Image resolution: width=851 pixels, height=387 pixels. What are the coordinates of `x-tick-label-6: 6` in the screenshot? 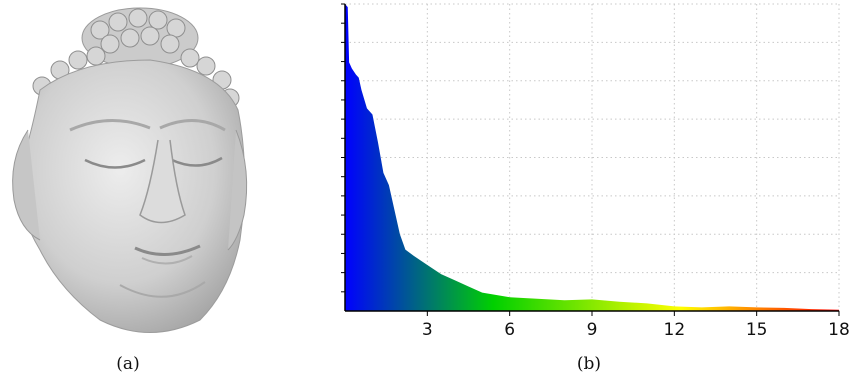 It's located at (509, 330).